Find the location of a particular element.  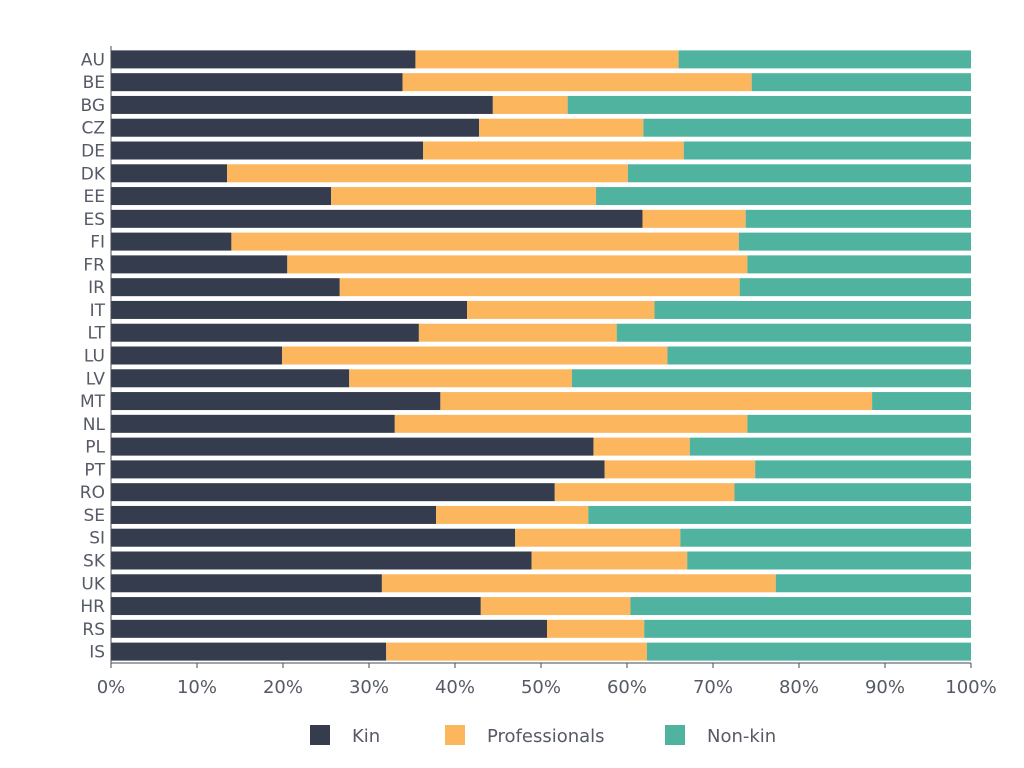

bar-is-kin is located at coordinates (249, 651).